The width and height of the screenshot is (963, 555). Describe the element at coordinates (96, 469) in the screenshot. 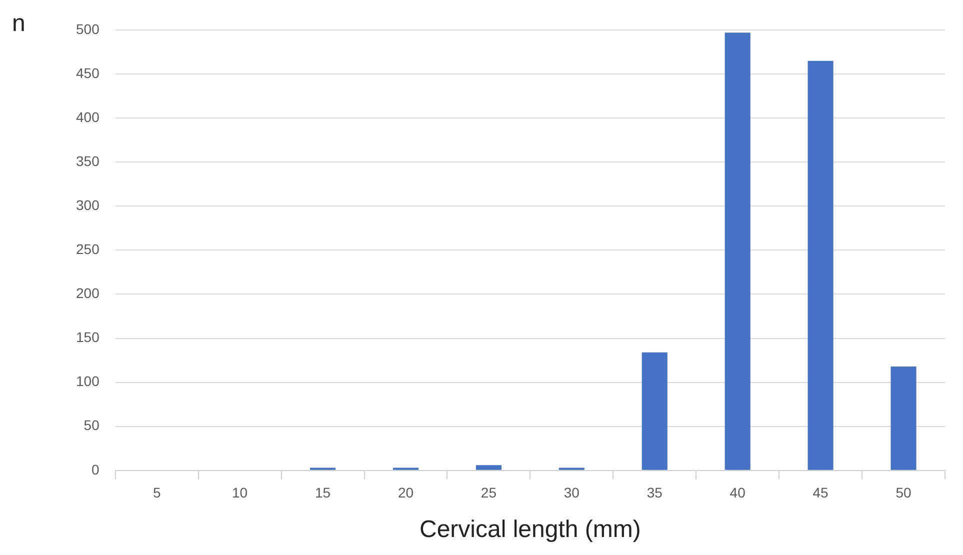

I see `y-tick-label: 0` at that location.